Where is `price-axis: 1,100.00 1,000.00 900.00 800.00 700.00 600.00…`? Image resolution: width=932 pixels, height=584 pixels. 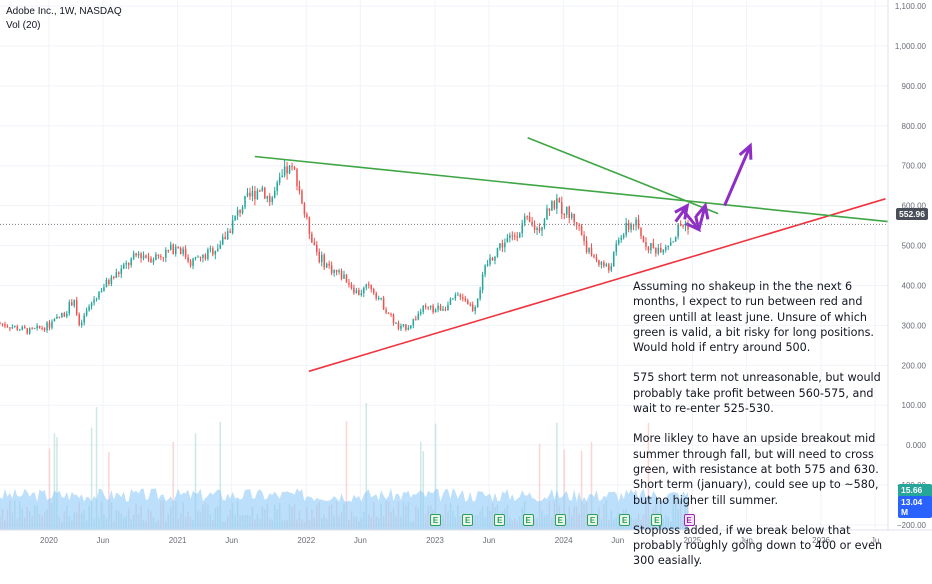
price-axis: 1,100.00 1,000.00 900.00 800.00 700.00 600.00… is located at coordinates (907, 265).